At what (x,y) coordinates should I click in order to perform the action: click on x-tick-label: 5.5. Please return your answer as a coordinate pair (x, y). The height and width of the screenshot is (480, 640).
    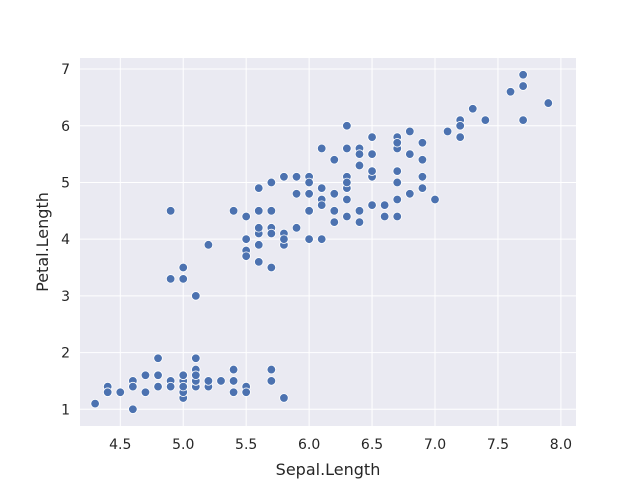
    Looking at the image, I should click on (246, 445).